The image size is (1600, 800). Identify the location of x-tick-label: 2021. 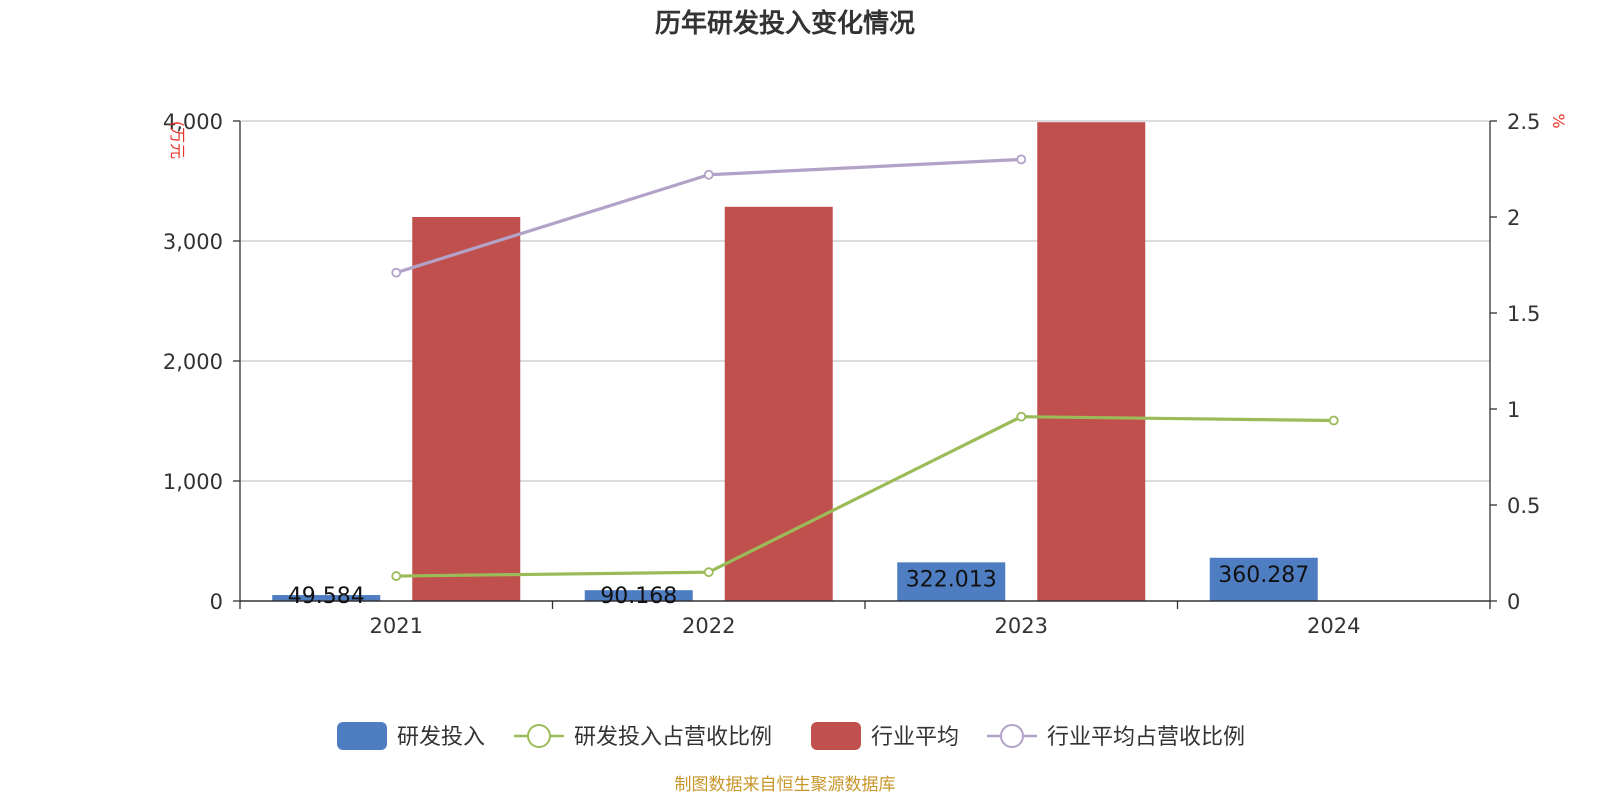
(396, 626).